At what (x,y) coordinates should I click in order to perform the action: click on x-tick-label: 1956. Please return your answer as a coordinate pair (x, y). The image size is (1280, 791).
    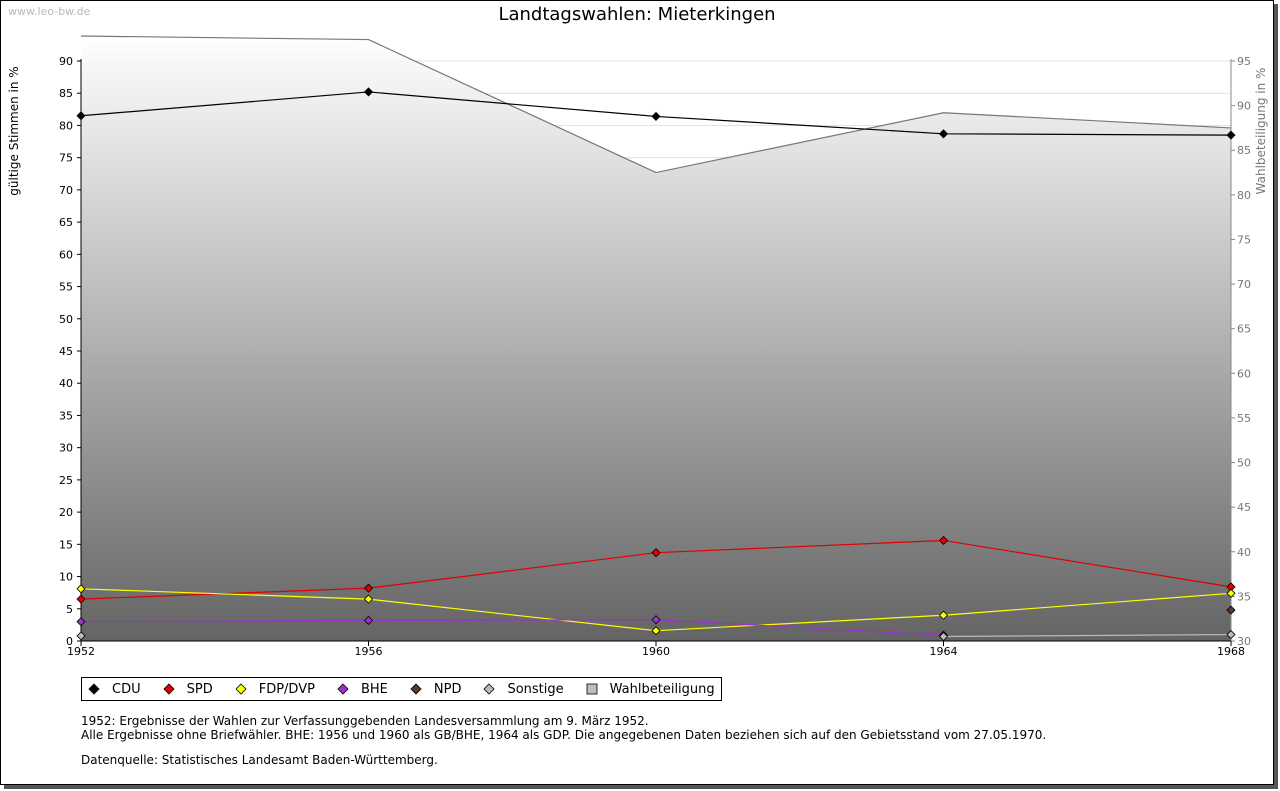
    Looking at the image, I should click on (369, 651).